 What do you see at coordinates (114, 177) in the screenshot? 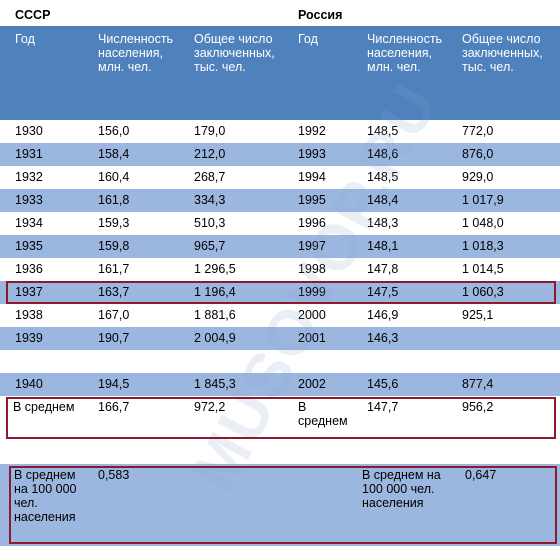
I see `cell-population-ussr: 160,4` at bounding box center [114, 177].